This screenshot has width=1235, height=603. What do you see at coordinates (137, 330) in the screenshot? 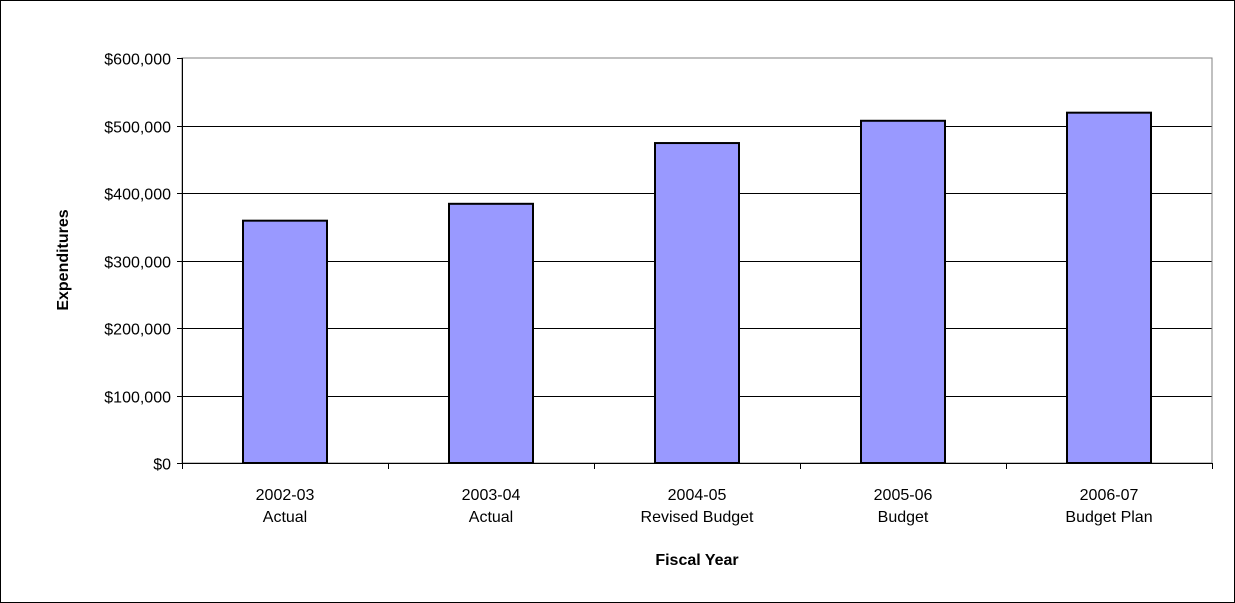
I see `y-tick-label: $200,000` at bounding box center [137, 330].